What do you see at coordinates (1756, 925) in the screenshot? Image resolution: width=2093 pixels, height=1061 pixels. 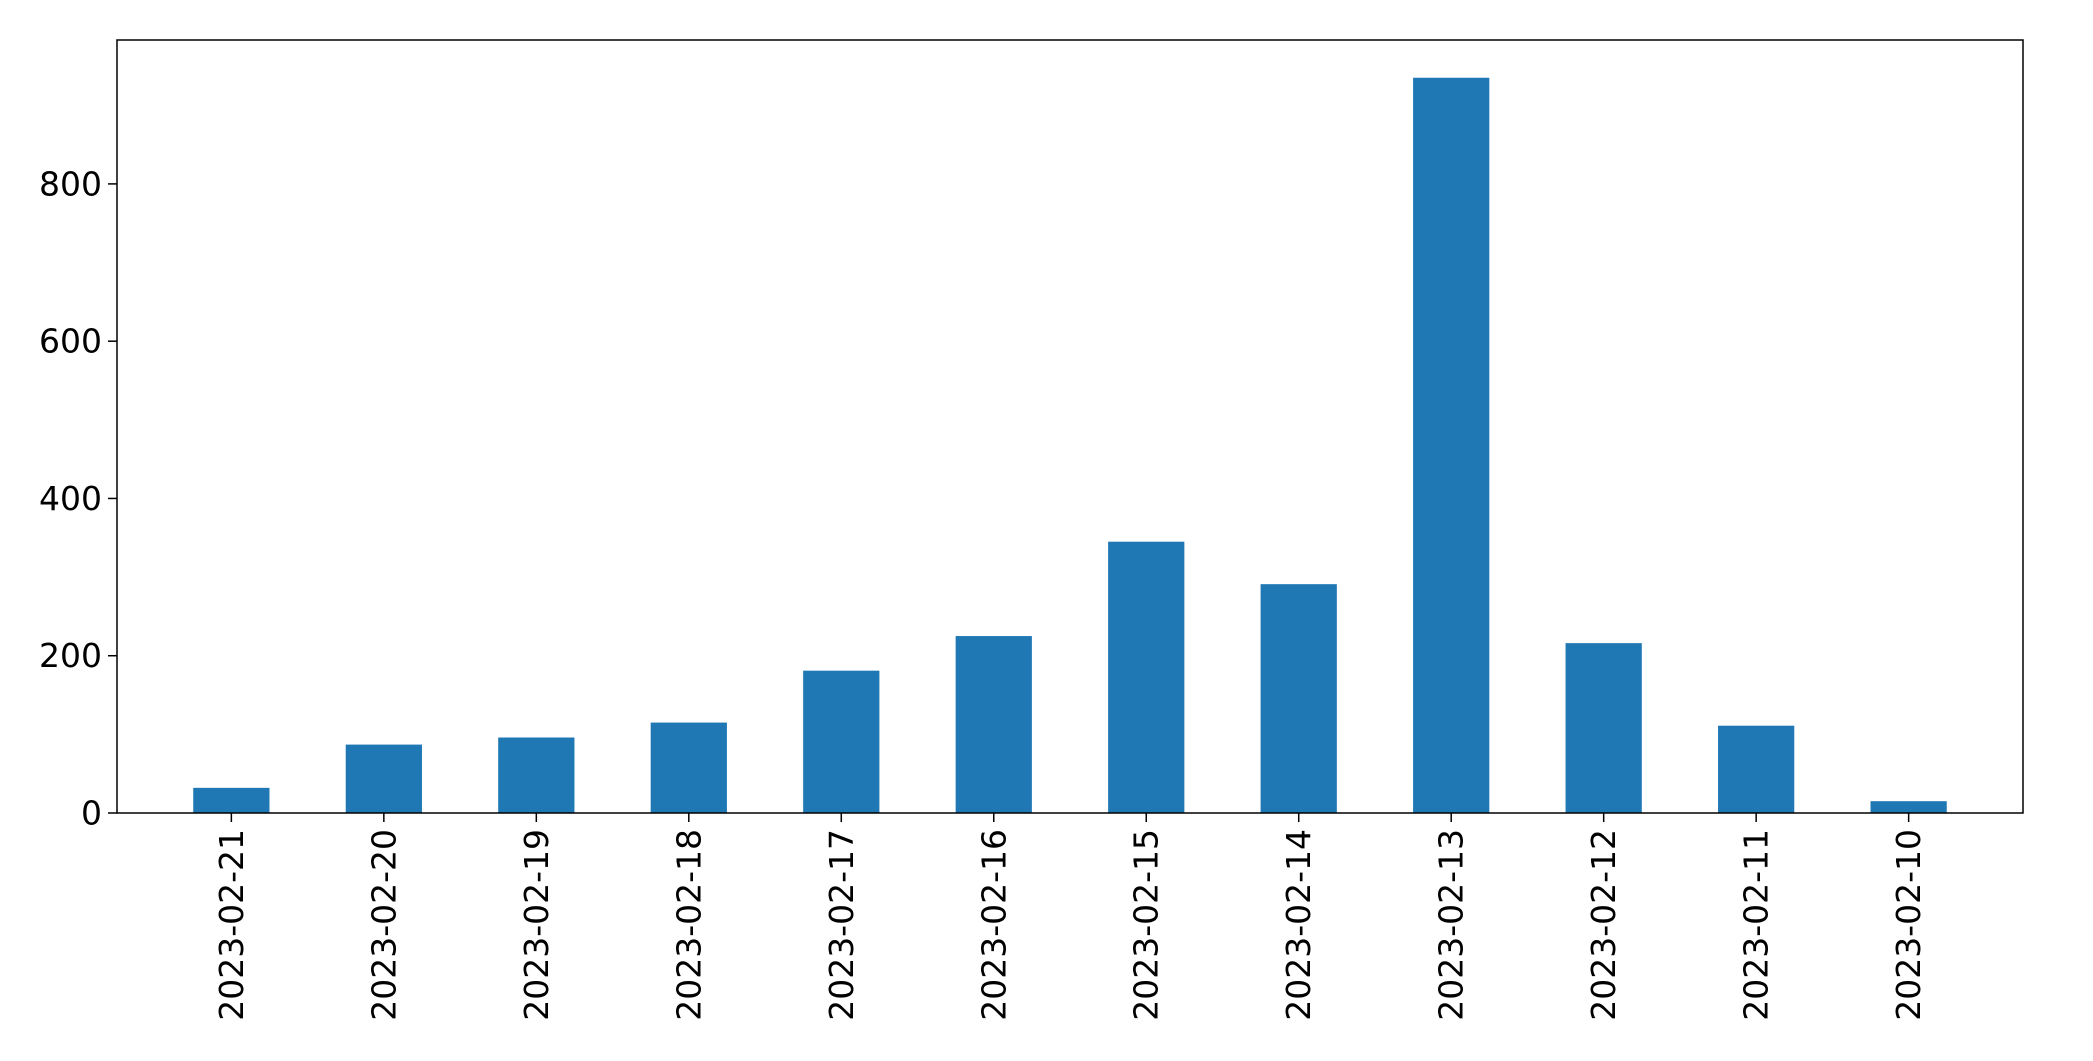 I see `x-tick-label: 2023-02-11` at bounding box center [1756, 925].